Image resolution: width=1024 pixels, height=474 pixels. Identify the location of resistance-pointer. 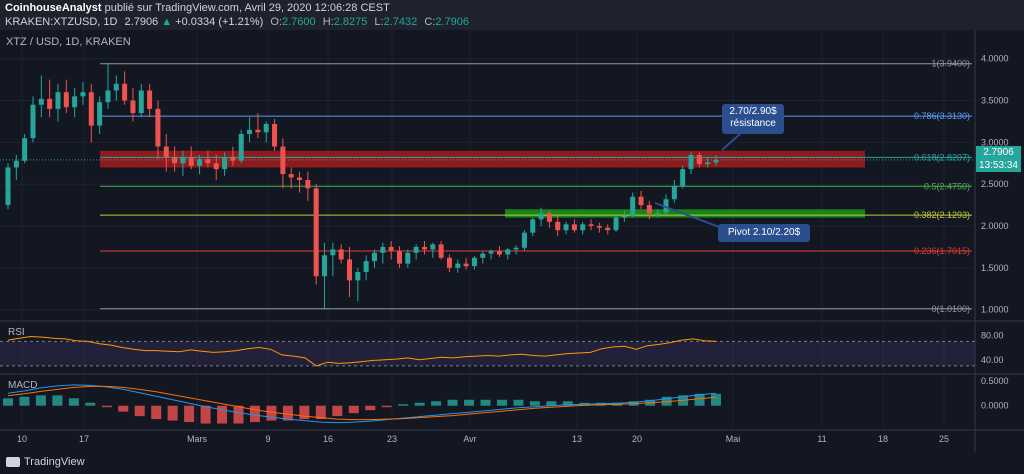
(731, 142).